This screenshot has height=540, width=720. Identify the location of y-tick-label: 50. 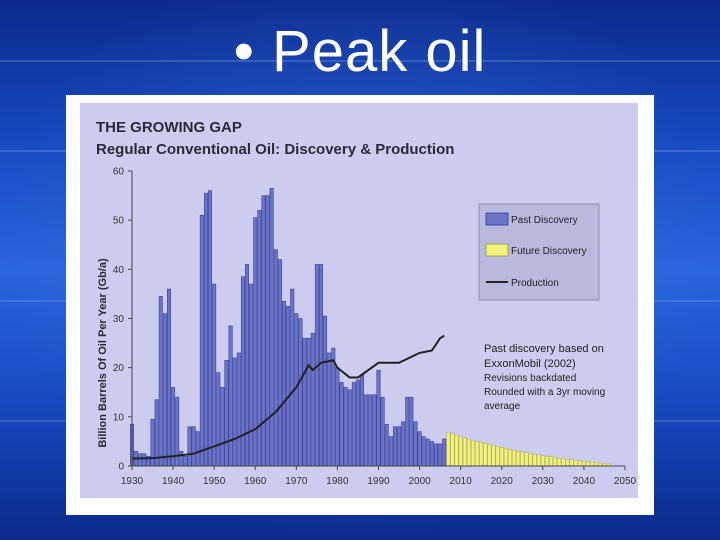
(119, 221).